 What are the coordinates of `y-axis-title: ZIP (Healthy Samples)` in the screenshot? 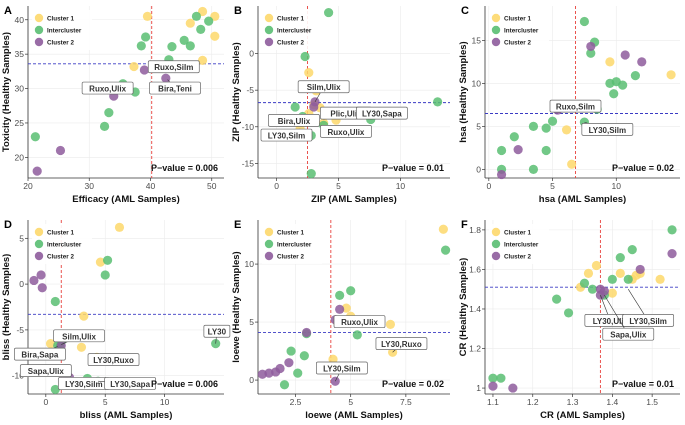 It's located at (236, 92).